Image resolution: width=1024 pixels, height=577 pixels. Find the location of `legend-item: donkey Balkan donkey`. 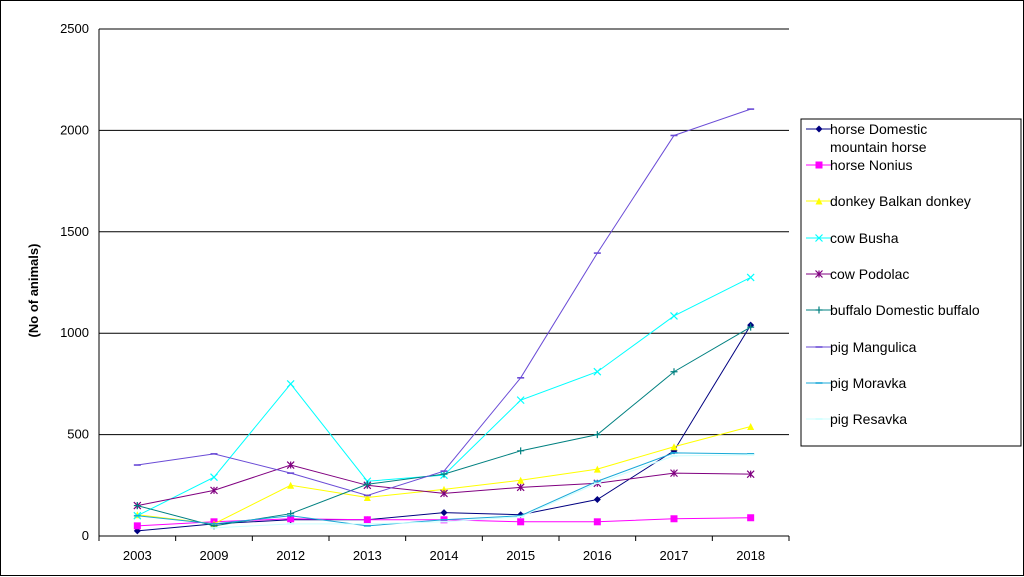

legend-item: donkey Balkan donkey is located at coordinates (888, 201).